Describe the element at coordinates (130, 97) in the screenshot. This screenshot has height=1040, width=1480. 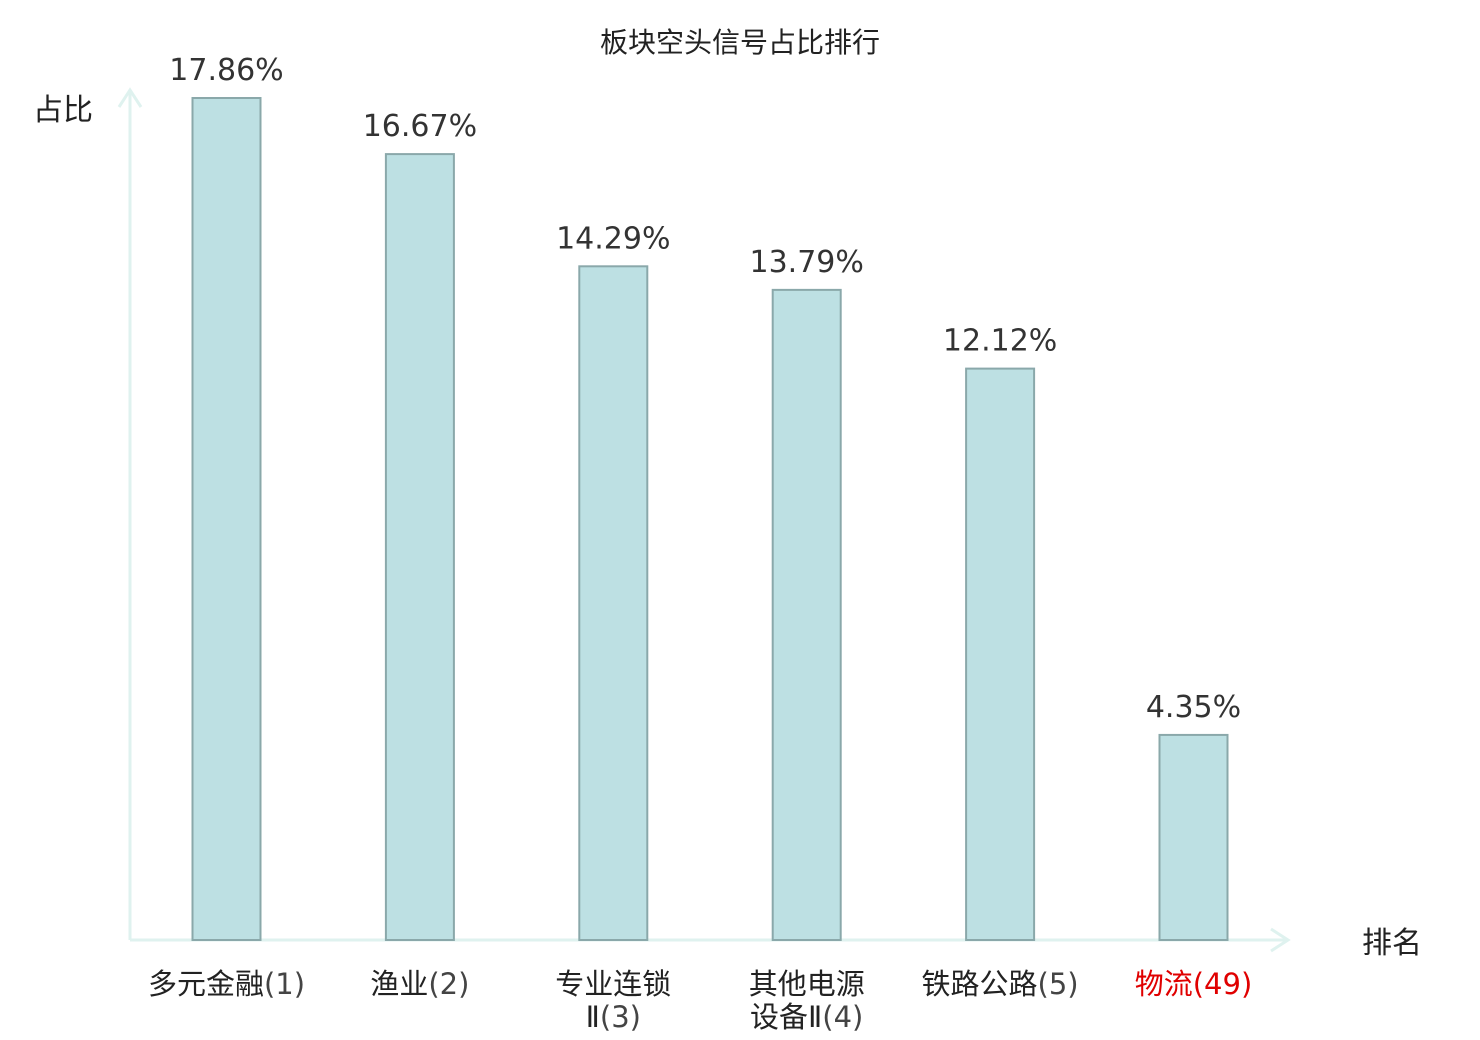
I see `y-axis-arrow` at that location.